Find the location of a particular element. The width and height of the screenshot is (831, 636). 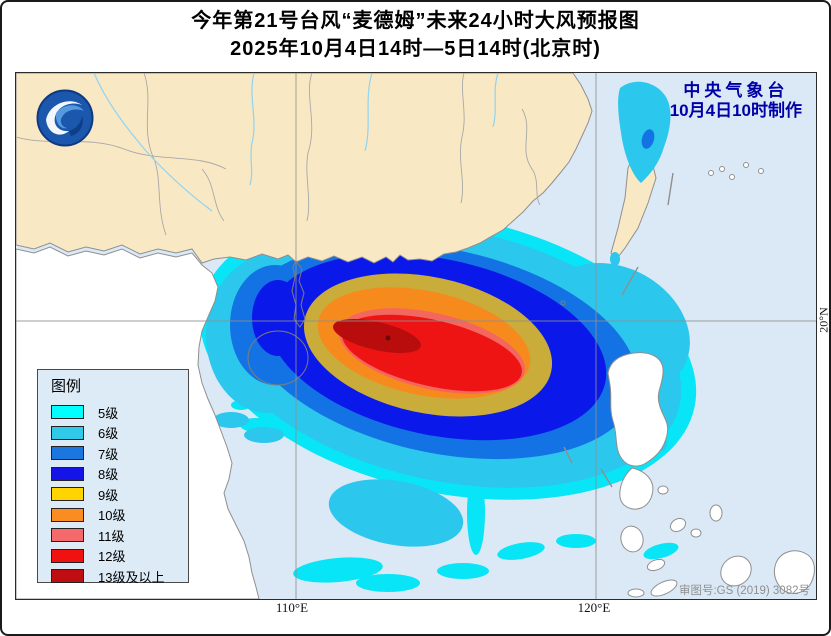

logo-swirl-accent is located at coordinates (69, 117).